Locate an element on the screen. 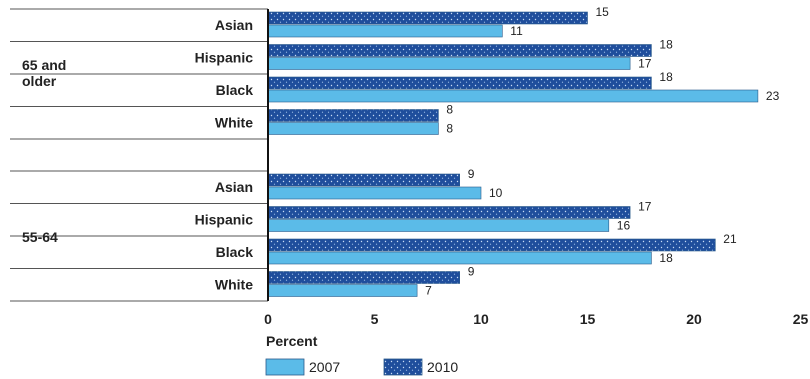  group-label: 55-64 is located at coordinates (40, 237).